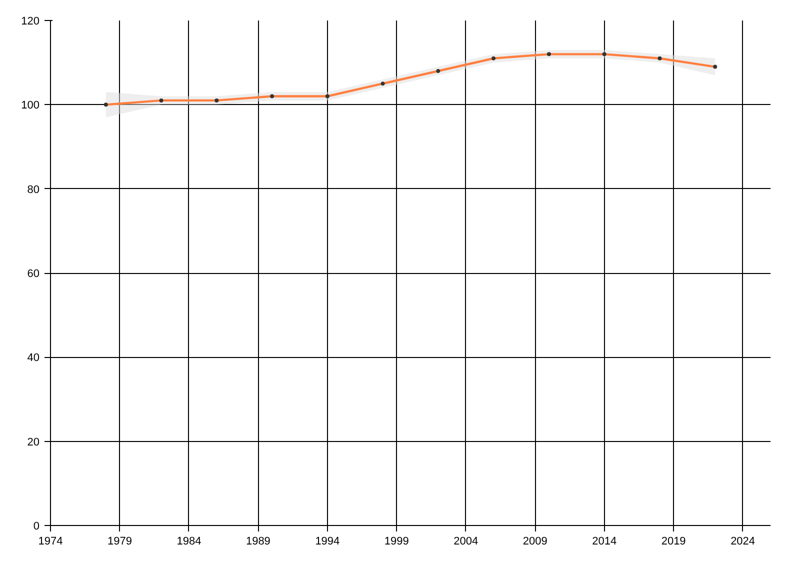 Image resolution: width=800 pixels, height=576 pixels. What do you see at coordinates (535, 542) in the screenshot?
I see `x-tick-label: 2009` at bounding box center [535, 542].